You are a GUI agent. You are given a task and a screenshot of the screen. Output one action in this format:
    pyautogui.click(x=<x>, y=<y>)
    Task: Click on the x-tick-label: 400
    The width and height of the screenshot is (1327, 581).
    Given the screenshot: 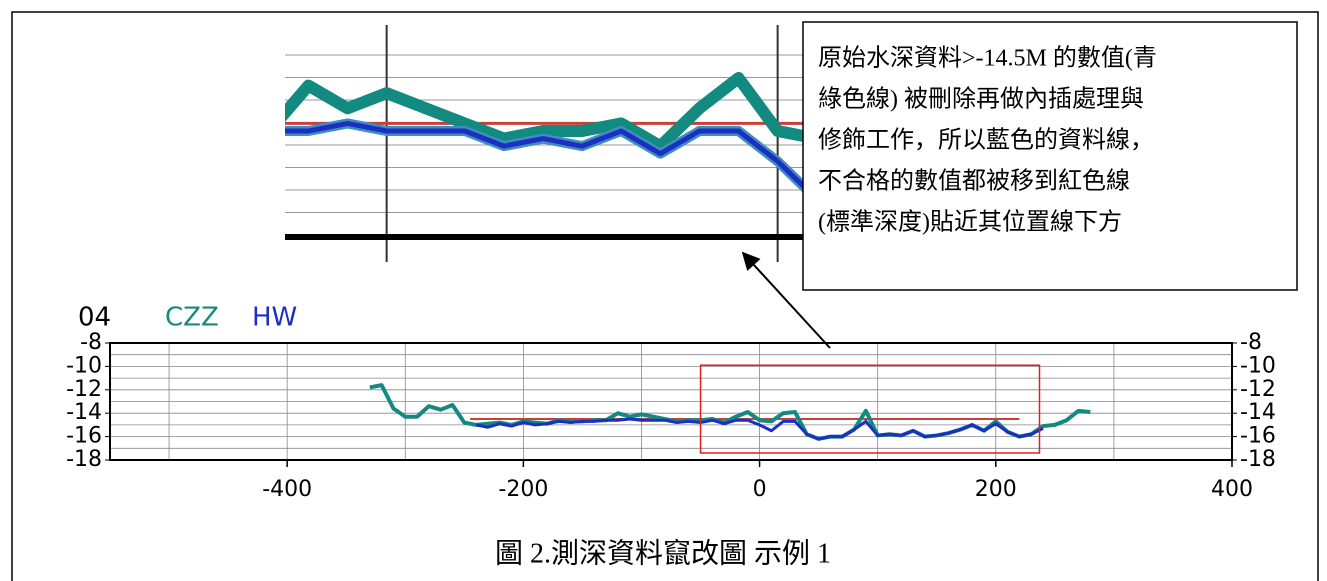 What is the action you would take?
    pyautogui.click(x=1232, y=489)
    